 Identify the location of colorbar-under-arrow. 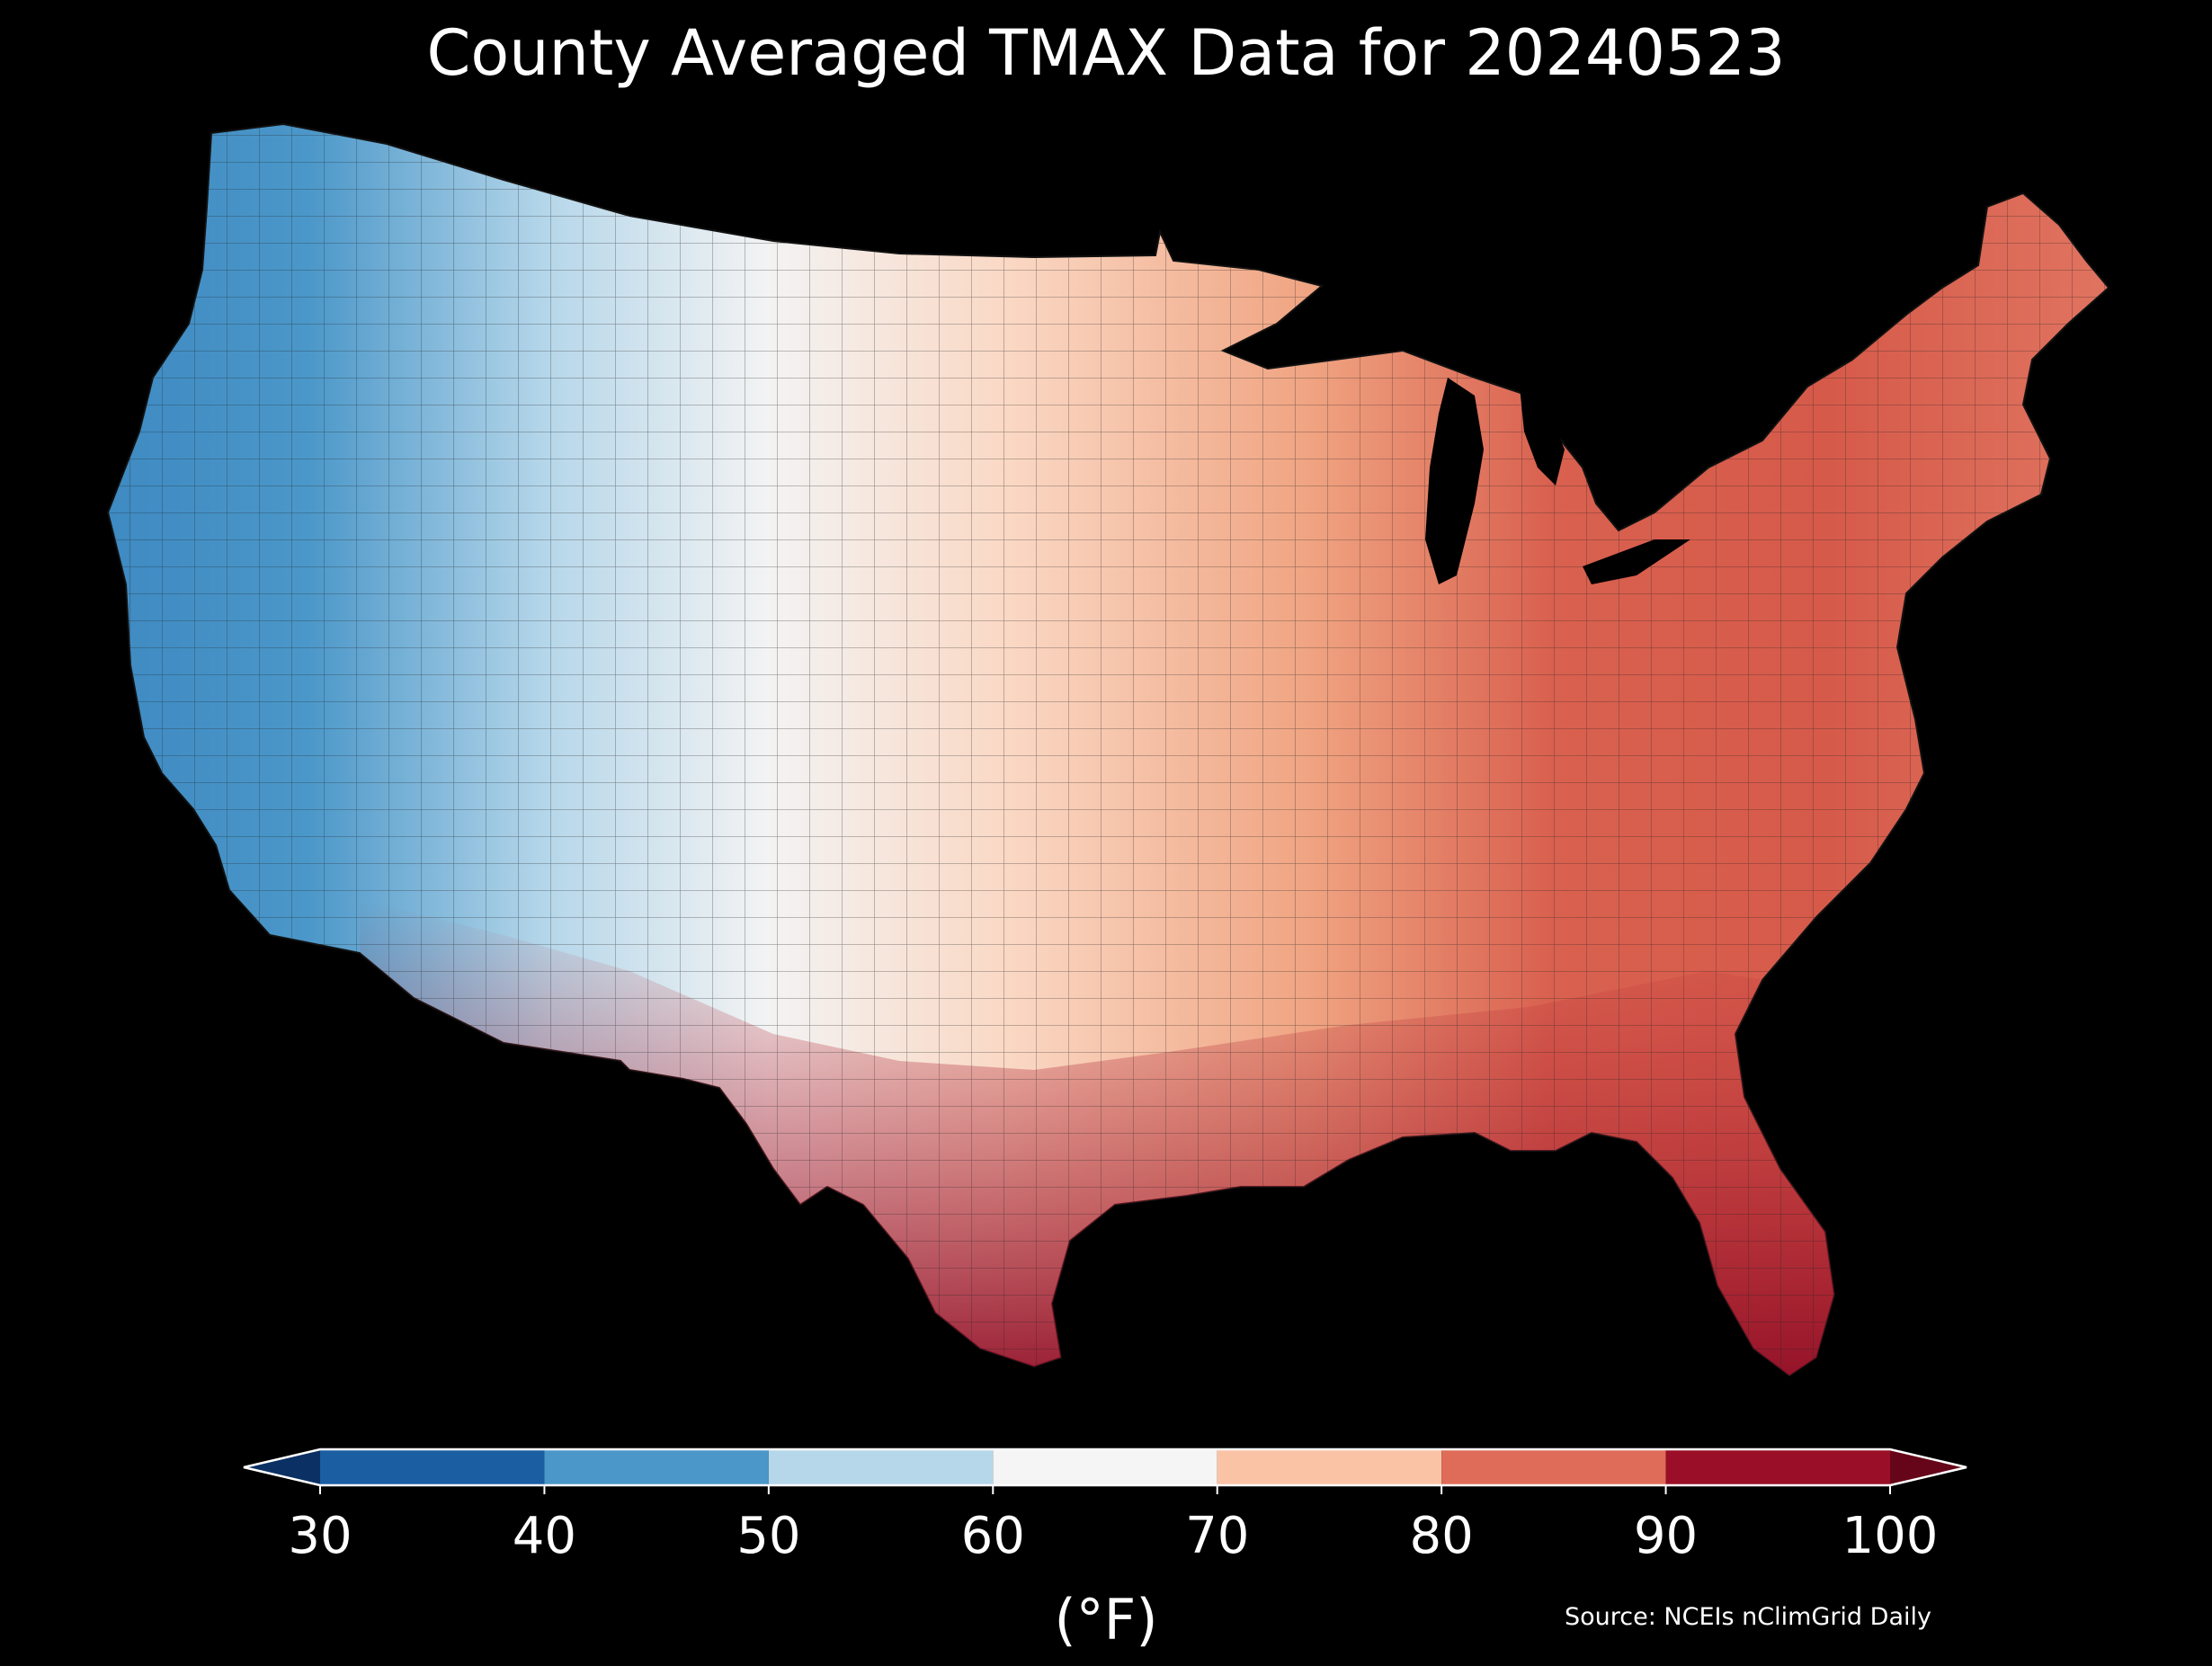
(282, 1467).